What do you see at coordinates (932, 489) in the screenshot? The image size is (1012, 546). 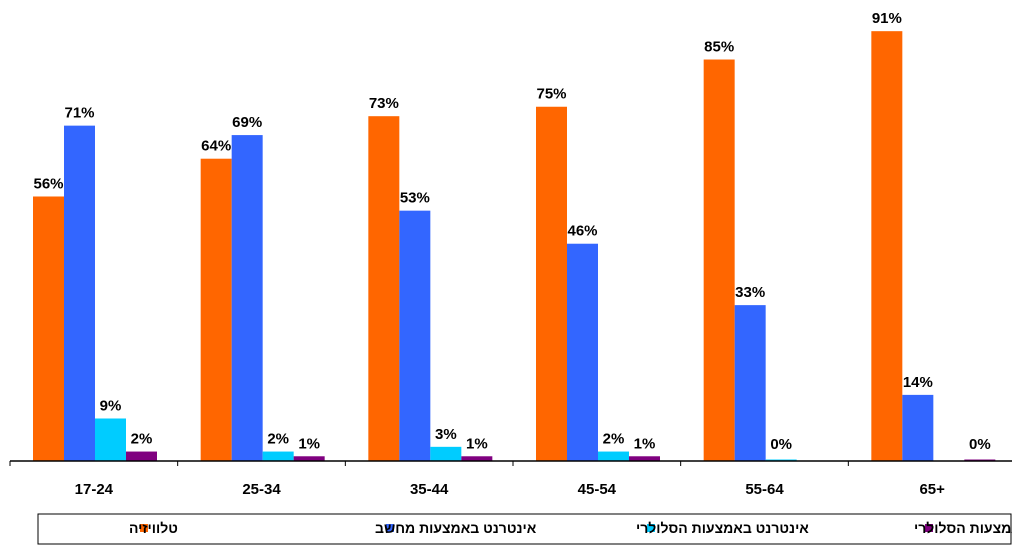 I see `x-tick-label: 65+` at bounding box center [932, 489].